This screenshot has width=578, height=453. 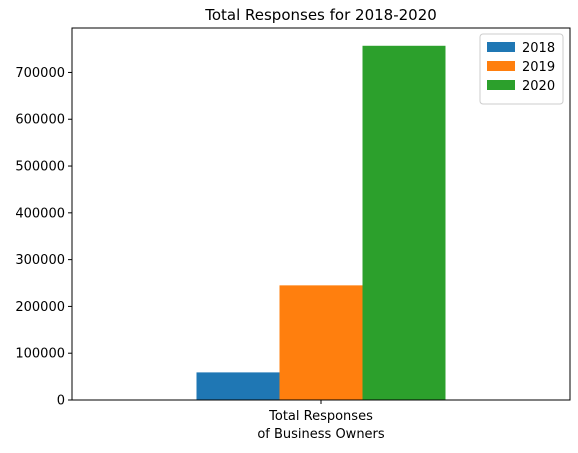 What do you see at coordinates (404, 223) in the screenshot?
I see `bar-2020` at bounding box center [404, 223].